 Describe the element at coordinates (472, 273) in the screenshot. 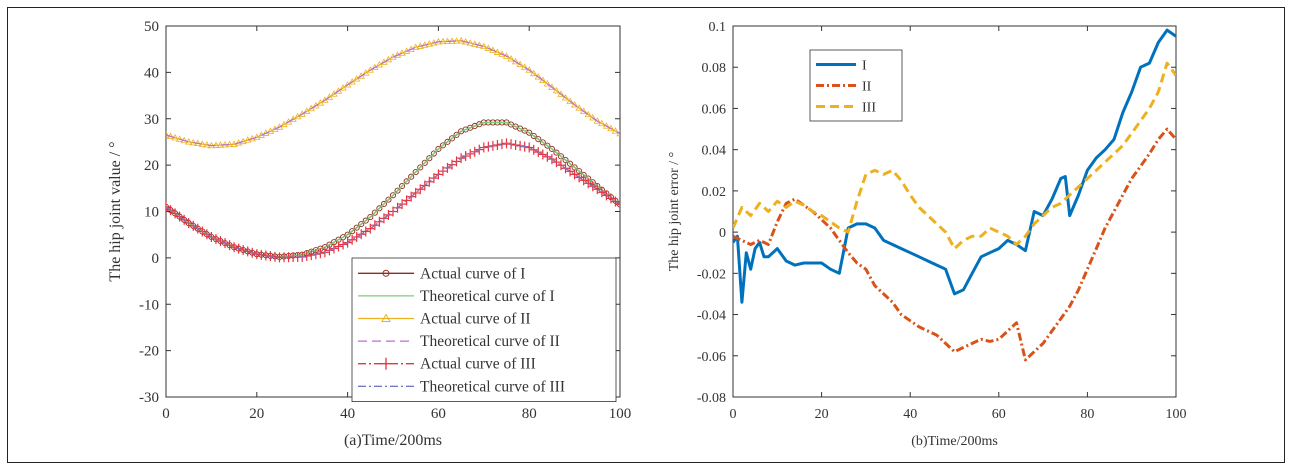

I see `legend-label-actual-curve-of-i: Actual curve of I` at that location.